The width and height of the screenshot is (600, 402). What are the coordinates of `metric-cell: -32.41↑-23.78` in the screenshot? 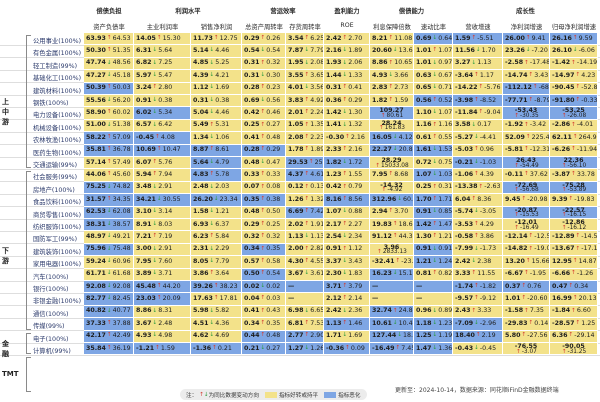 It's located at (392, 262).